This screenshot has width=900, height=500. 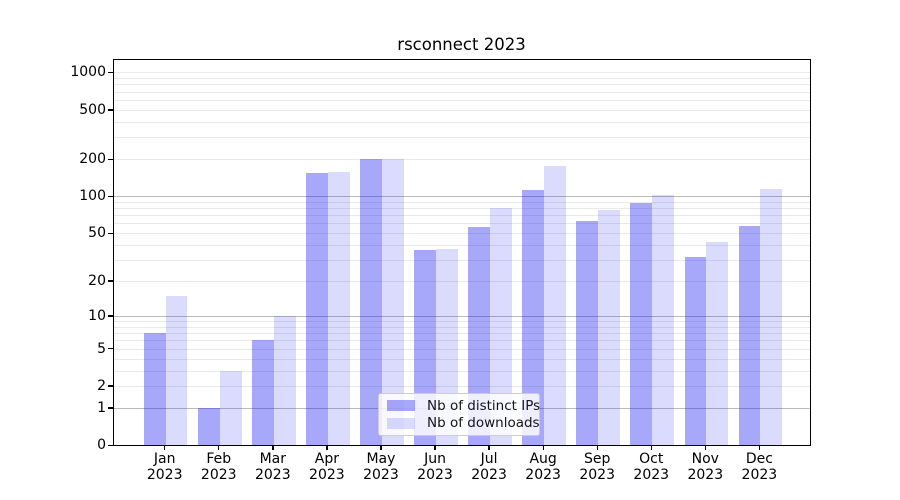 I want to click on legend-swatch-distinct-ips, so click(x=401, y=406).